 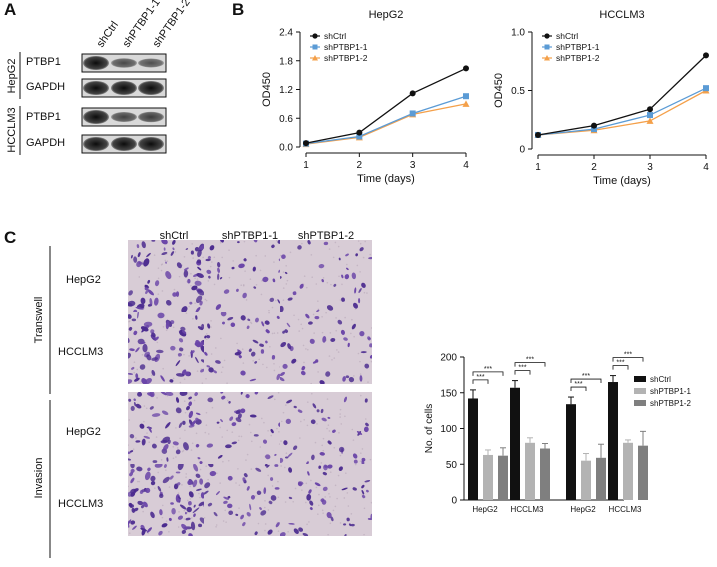 I want to click on y-tick-label: 0, so click(x=454, y=501).